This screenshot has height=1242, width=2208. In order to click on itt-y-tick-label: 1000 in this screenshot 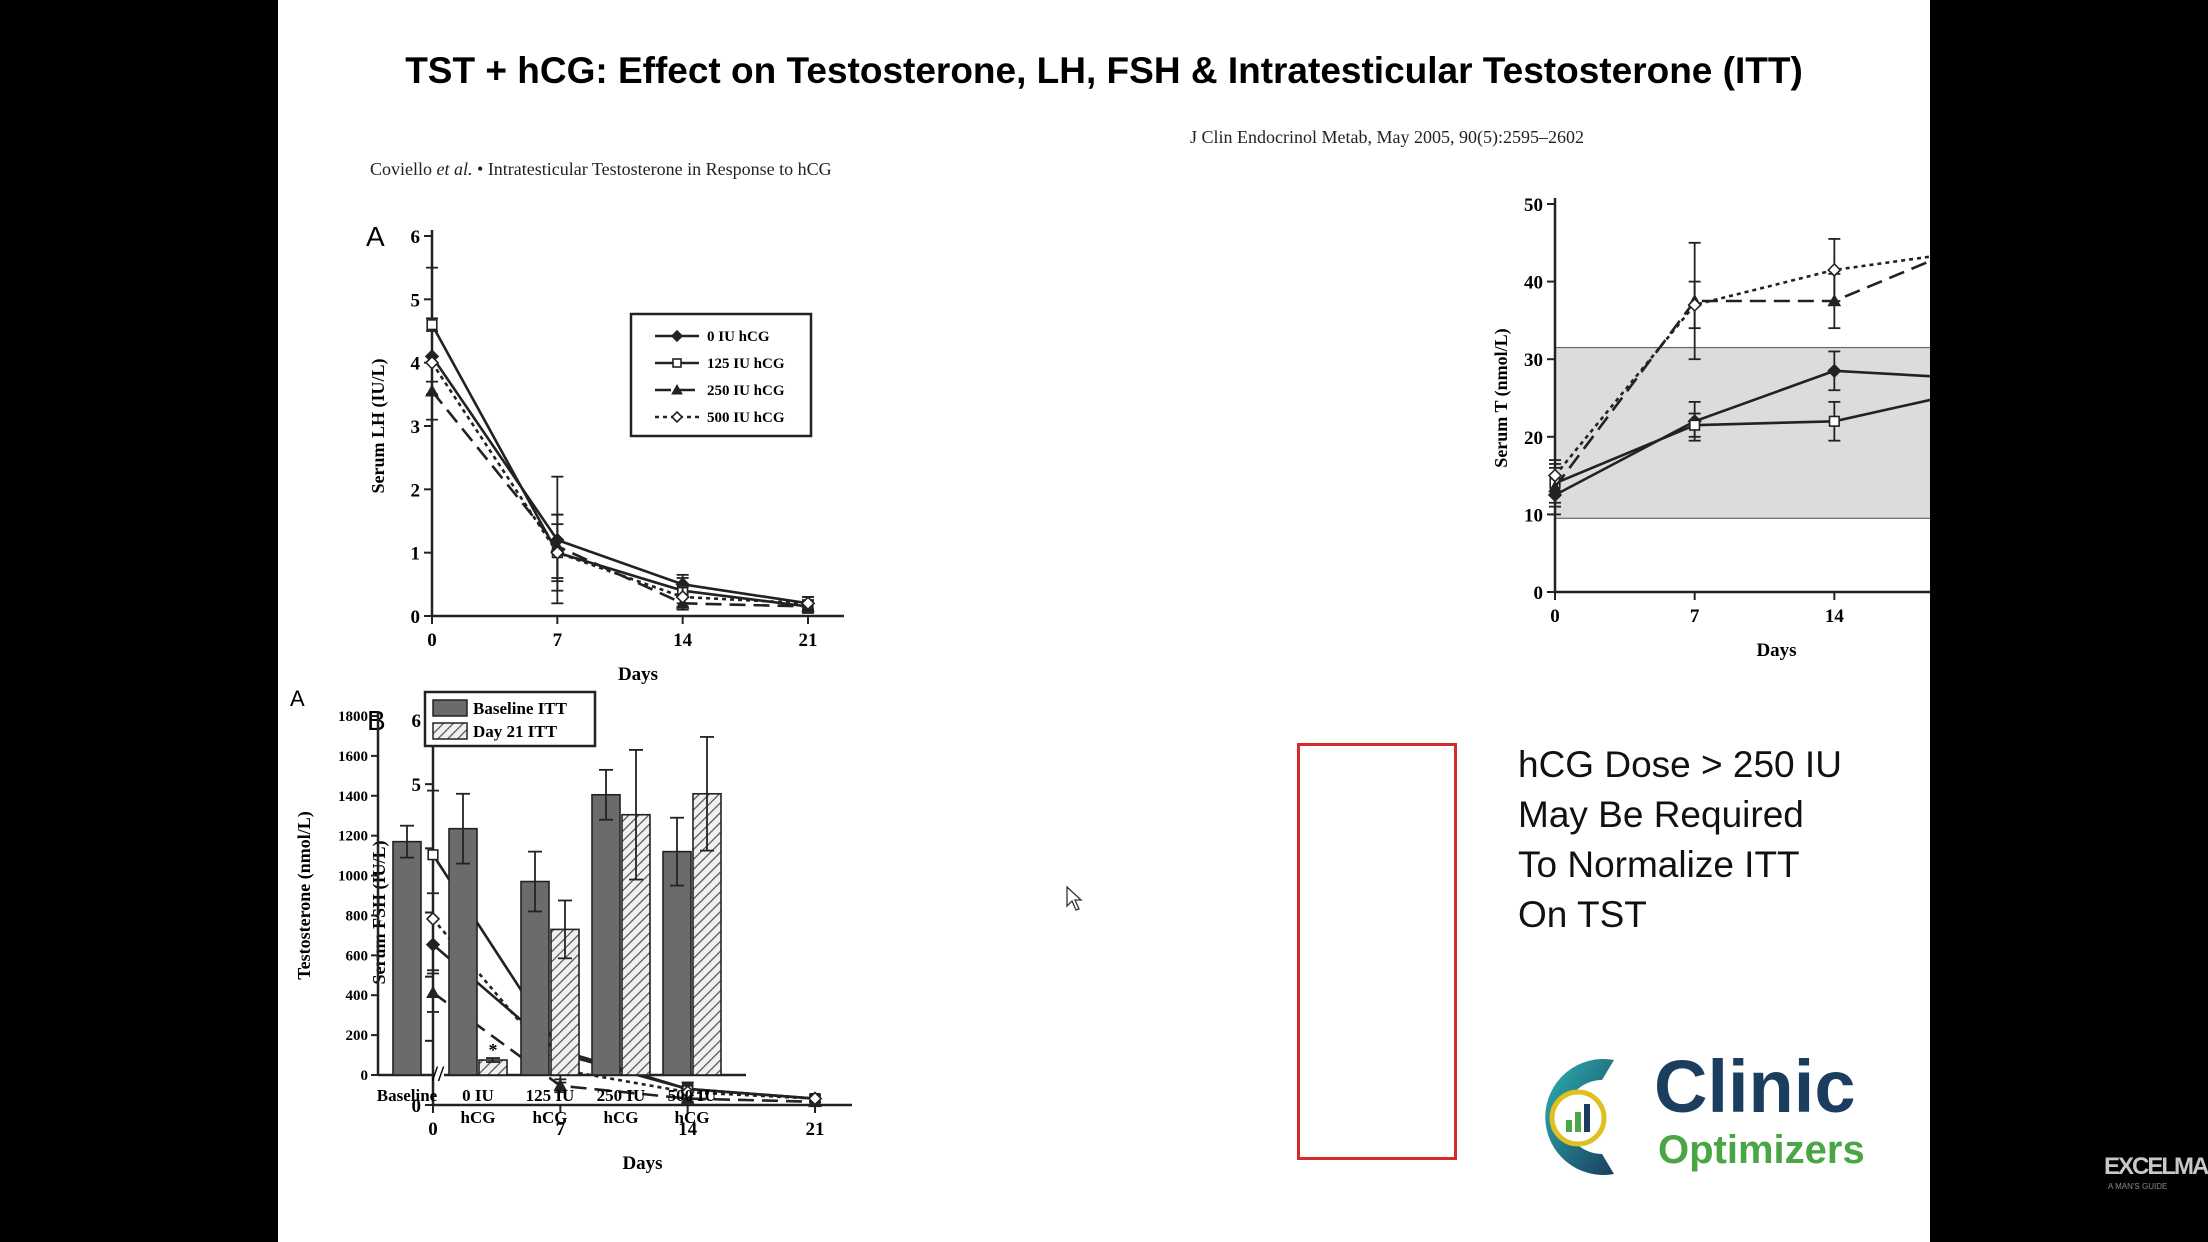, I will do `click(353, 877)`.